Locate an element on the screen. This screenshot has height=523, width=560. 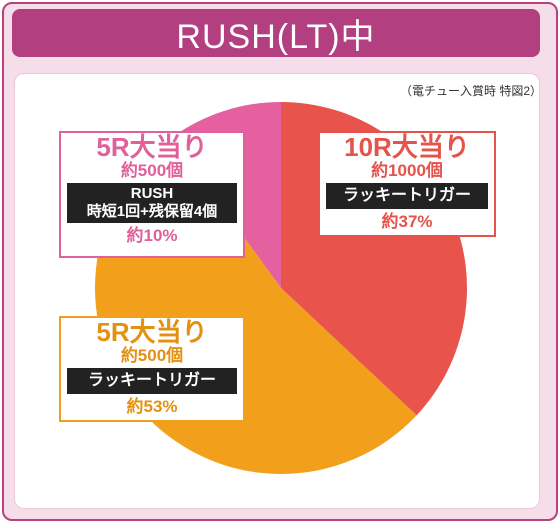
label-5r-rush-badge: RUSH 時短1回+残保留4個 is located at coordinates (152, 203).